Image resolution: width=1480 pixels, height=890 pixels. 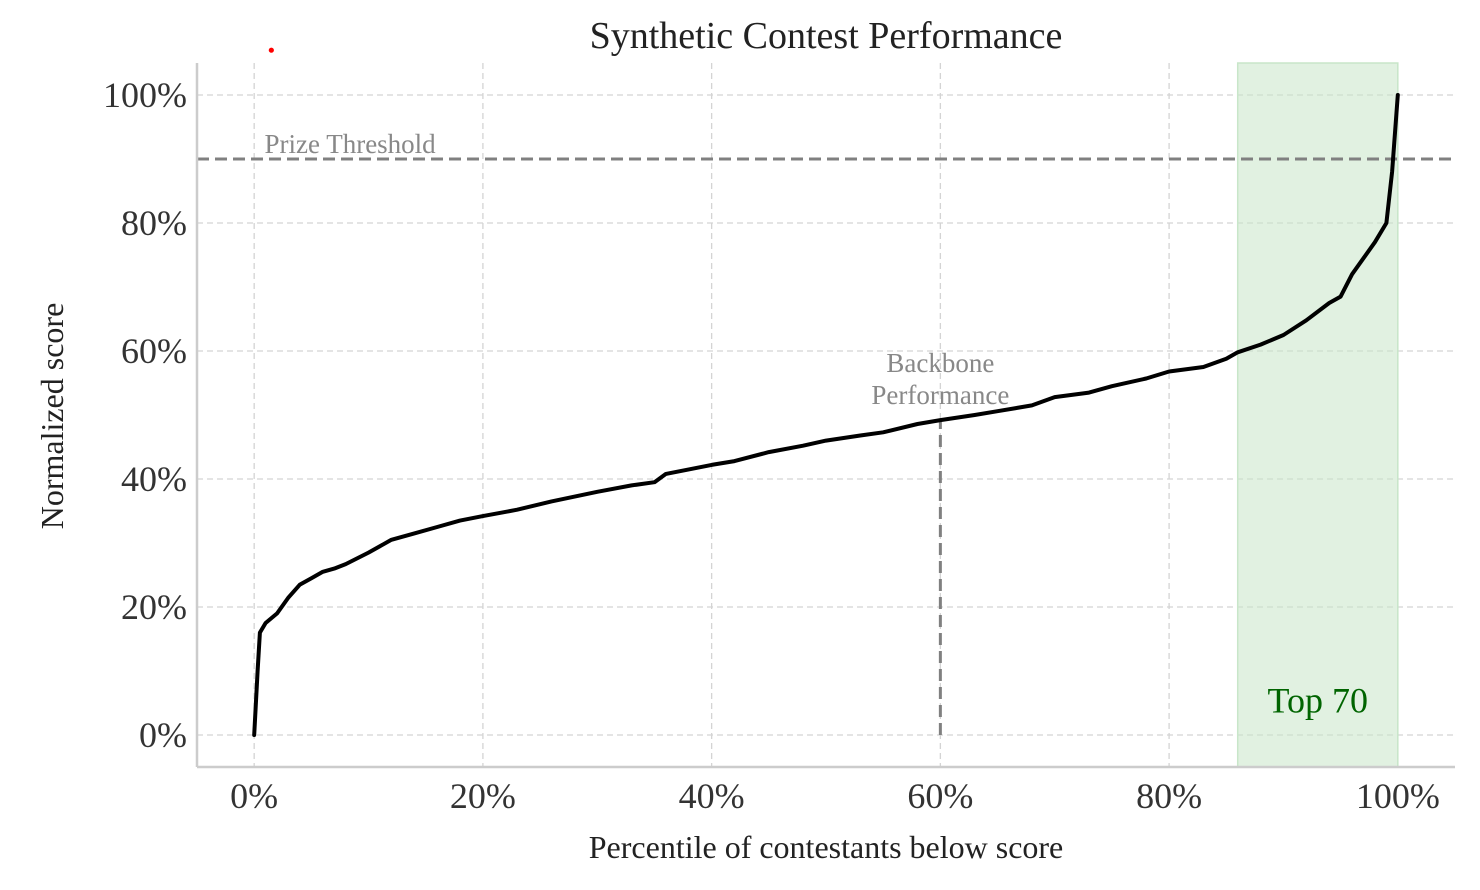 What do you see at coordinates (154, 351) in the screenshot?
I see `y-tick-label: 60%` at bounding box center [154, 351].